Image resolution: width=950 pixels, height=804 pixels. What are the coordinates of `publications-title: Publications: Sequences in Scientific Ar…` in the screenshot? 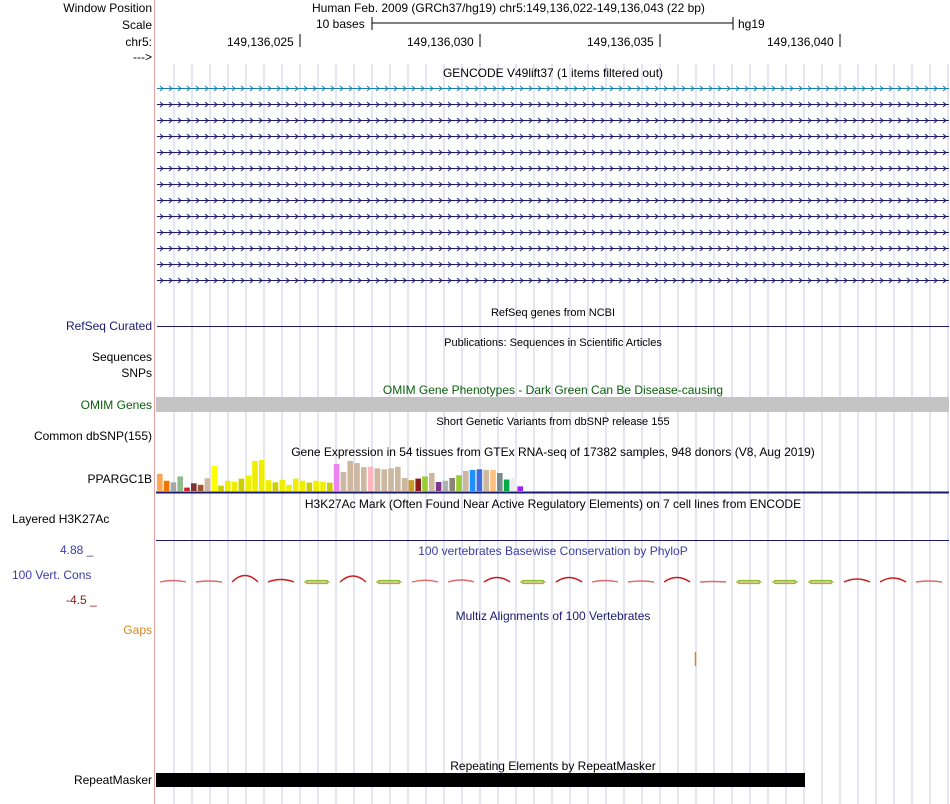 It's located at (553, 343).